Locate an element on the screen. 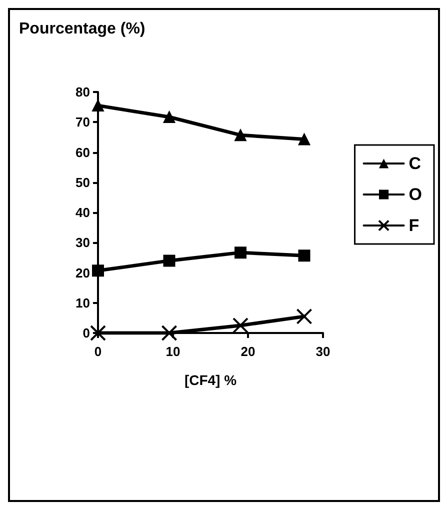 This screenshot has width=448, height=510. y-tick-label: 0 is located at coordinates (86, 333).